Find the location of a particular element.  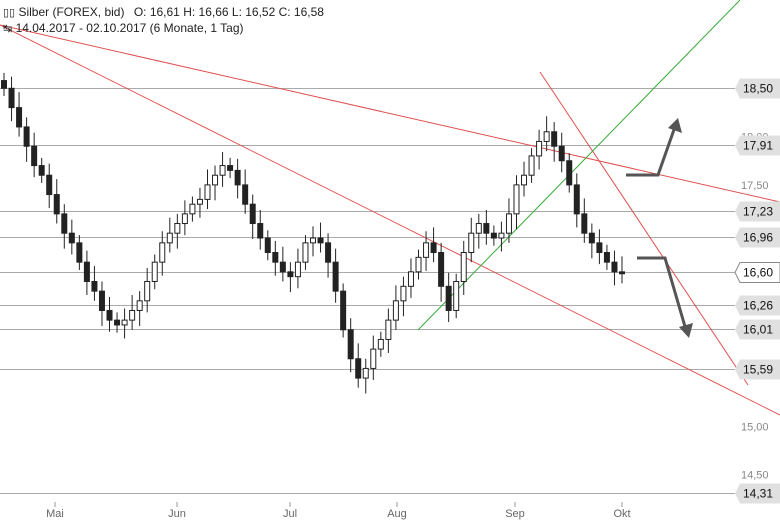

level-label-box: 15,59 is located at coordinates (757, 369).